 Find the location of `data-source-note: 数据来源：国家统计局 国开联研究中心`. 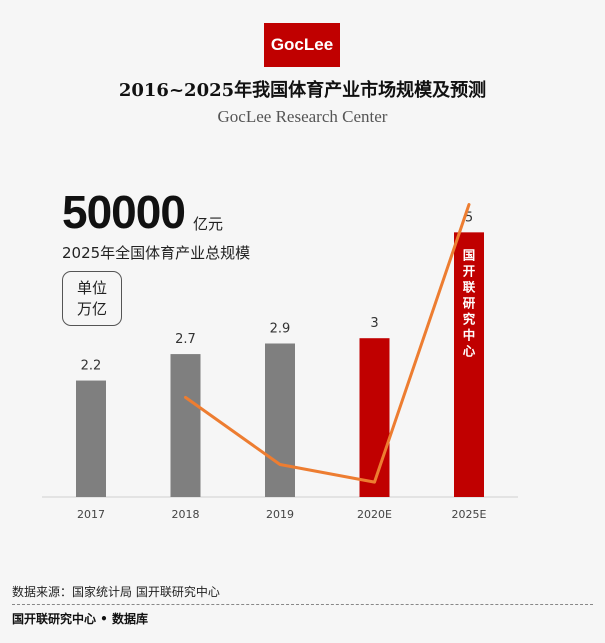

data-source-note: 数据来源：国家统计局 国开联研究中心 is located at coordinates (116, 592).